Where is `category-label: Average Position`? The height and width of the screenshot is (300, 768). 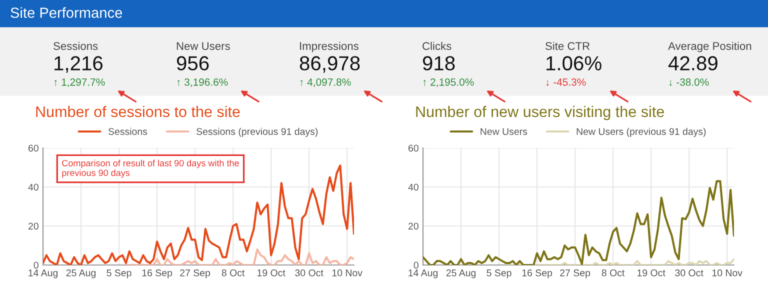
category-label: Average Position is located at coordinates (710, 47).